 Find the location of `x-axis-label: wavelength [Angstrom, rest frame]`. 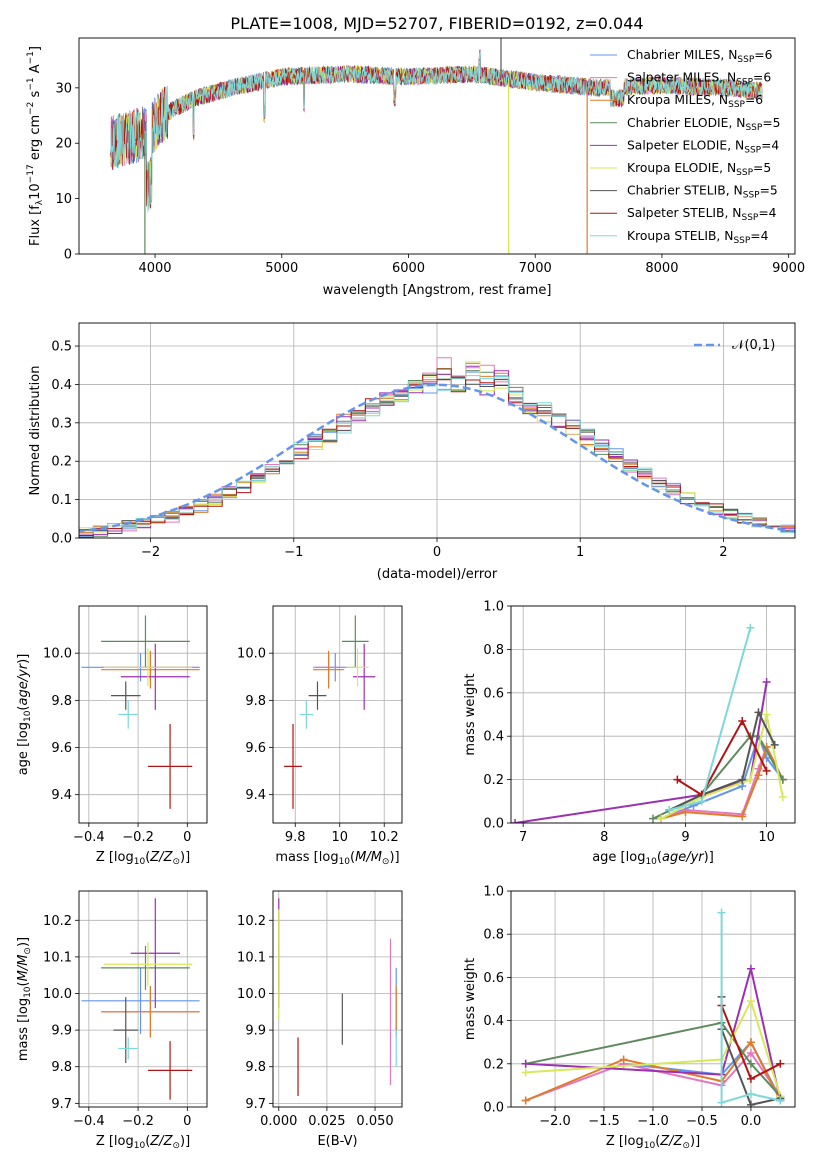

x-axis-label: wavelength [Angstrom, rest frame] is located at coordinates (437, 290).